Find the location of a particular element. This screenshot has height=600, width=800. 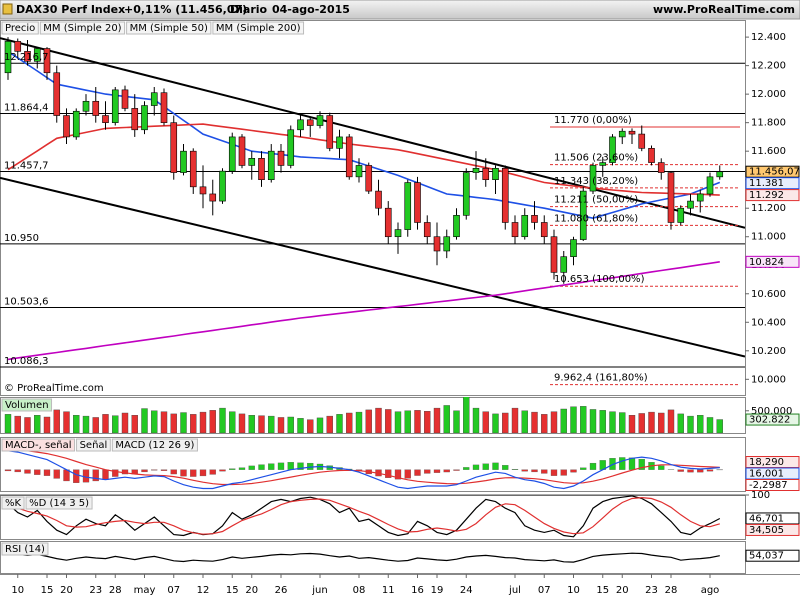

legend-label: MM (Simple 20) is located at coordinates (82, 28).